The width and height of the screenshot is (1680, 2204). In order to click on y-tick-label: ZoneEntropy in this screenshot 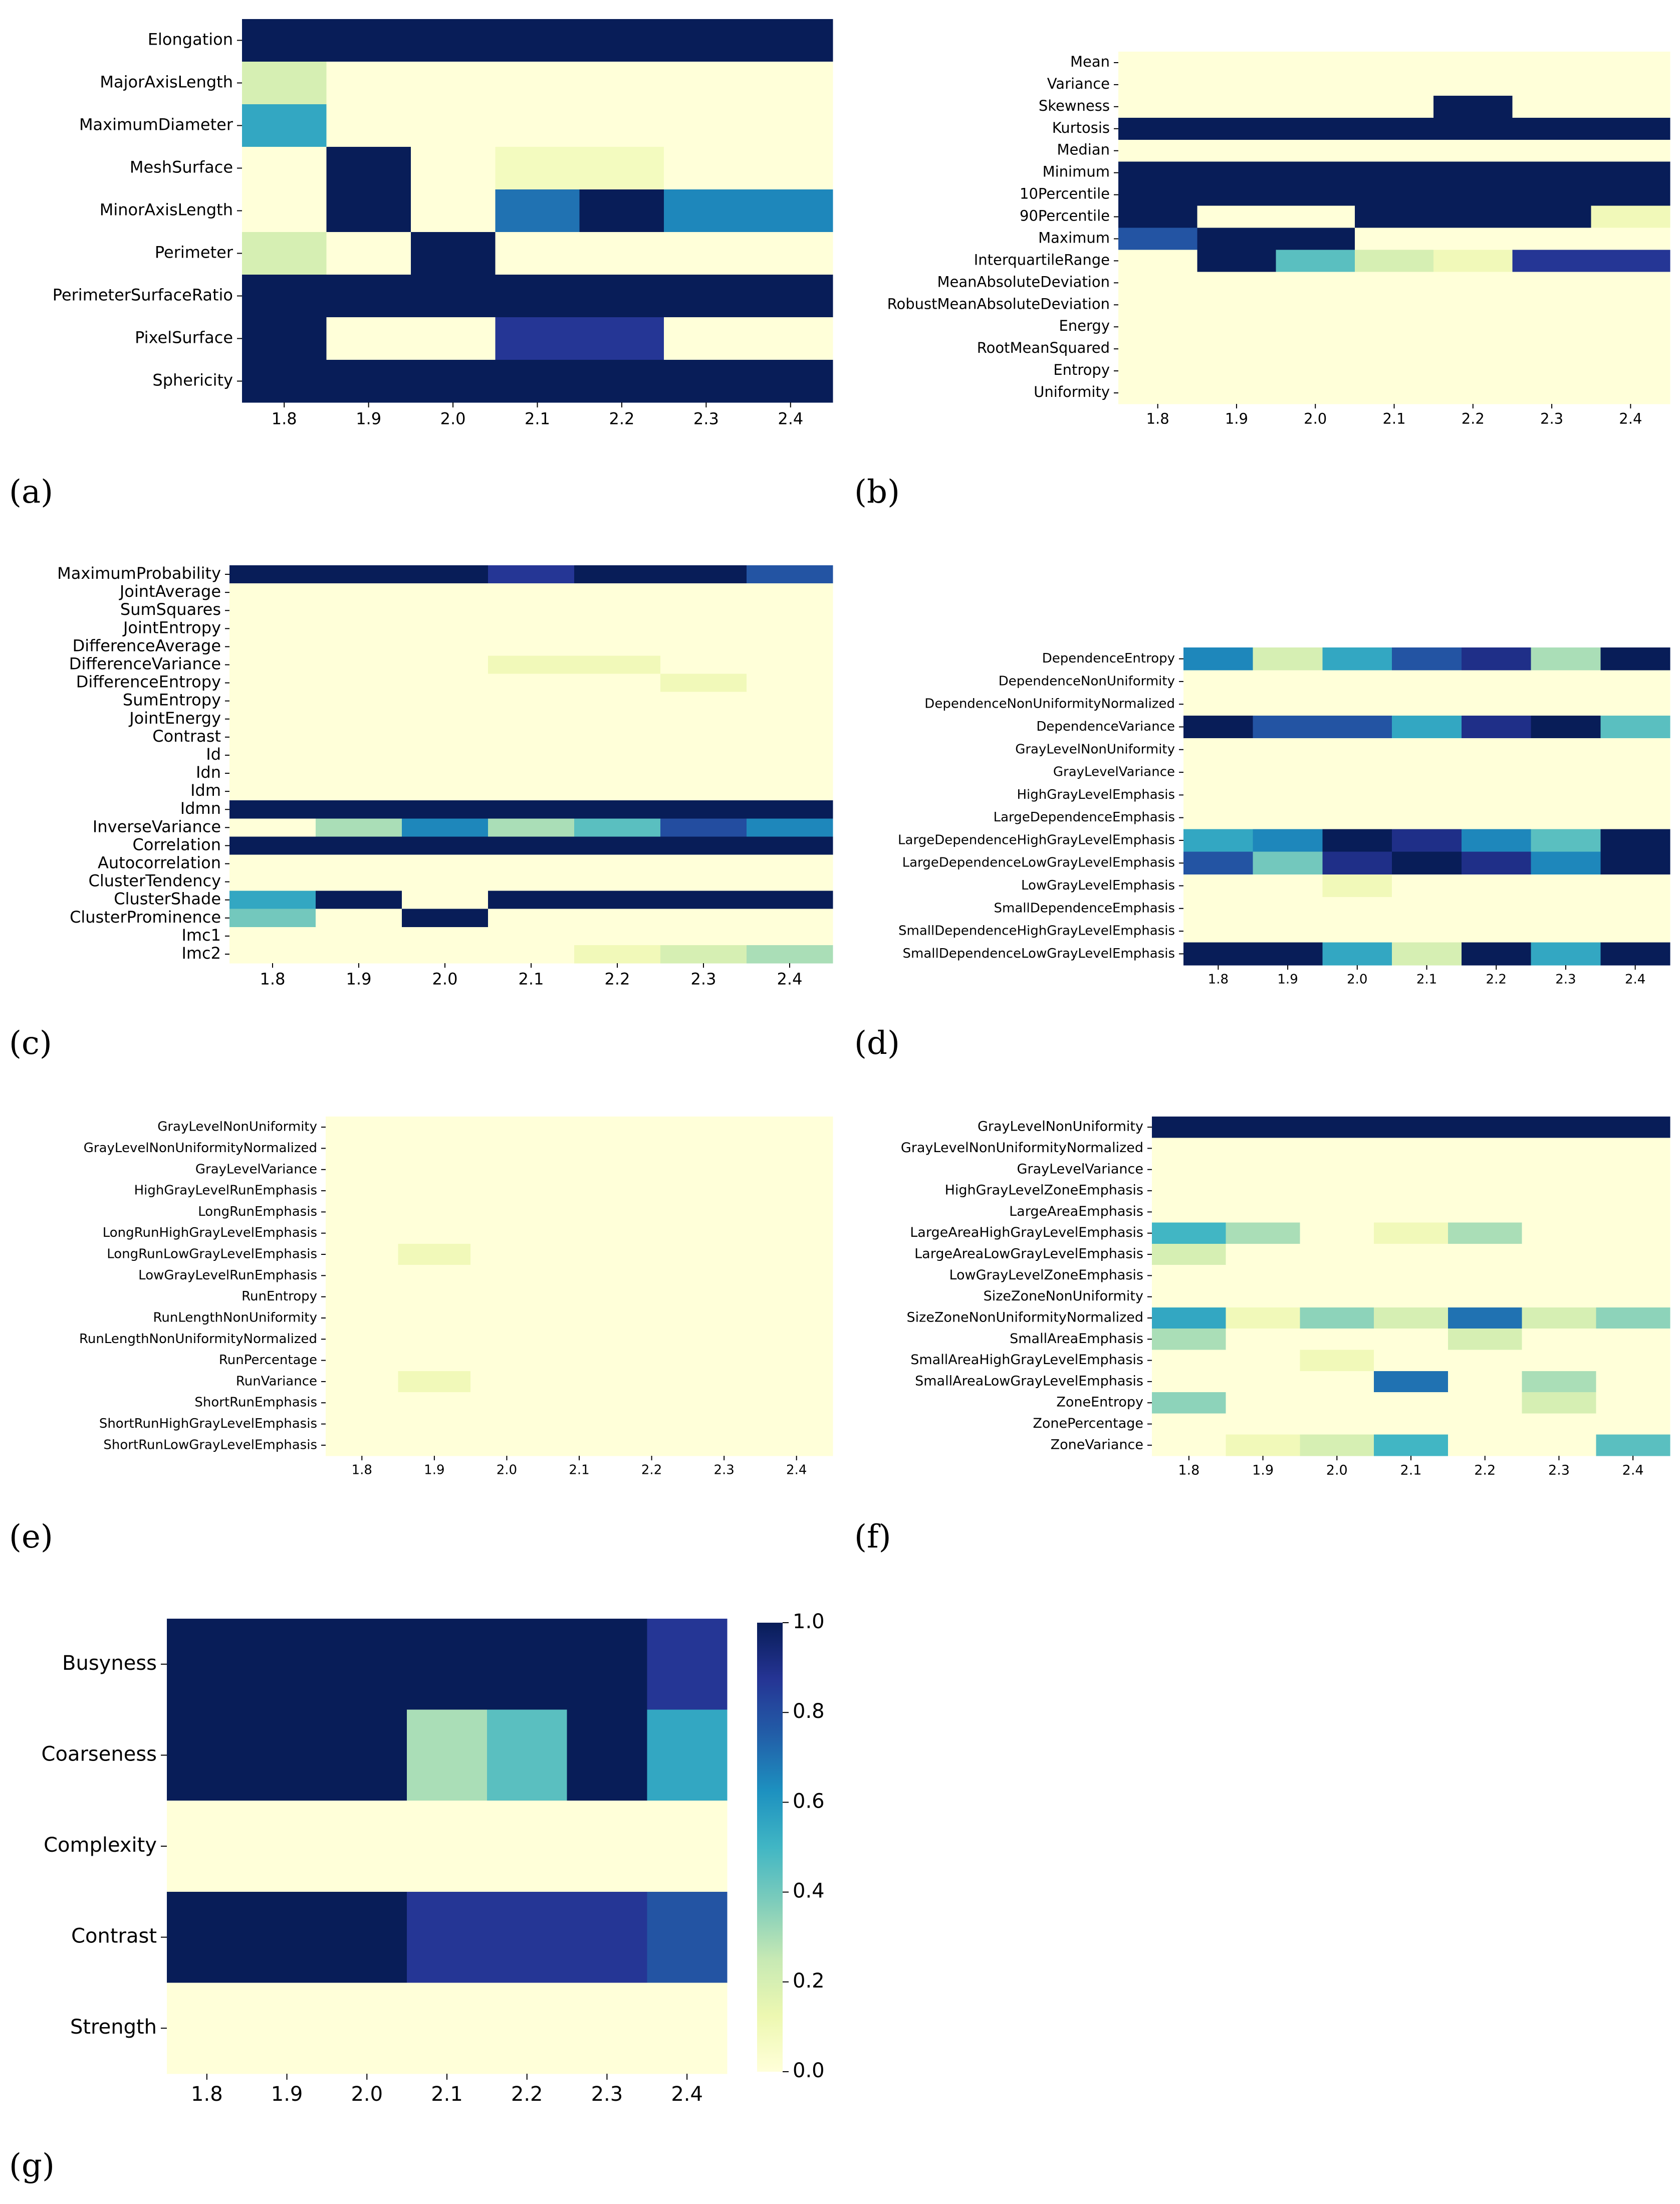, I will do `click(1099, 1402)`.